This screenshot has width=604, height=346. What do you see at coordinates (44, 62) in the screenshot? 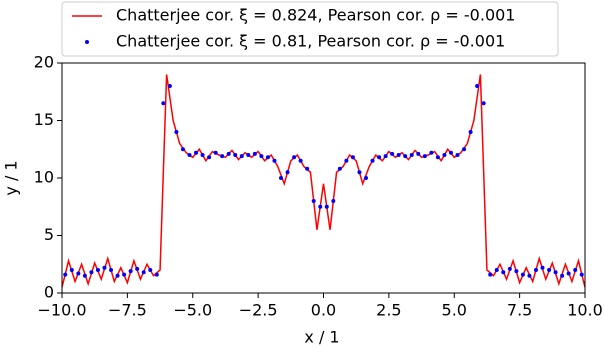
I see `y-tick-label: 20` at bounding box center [44, 62].